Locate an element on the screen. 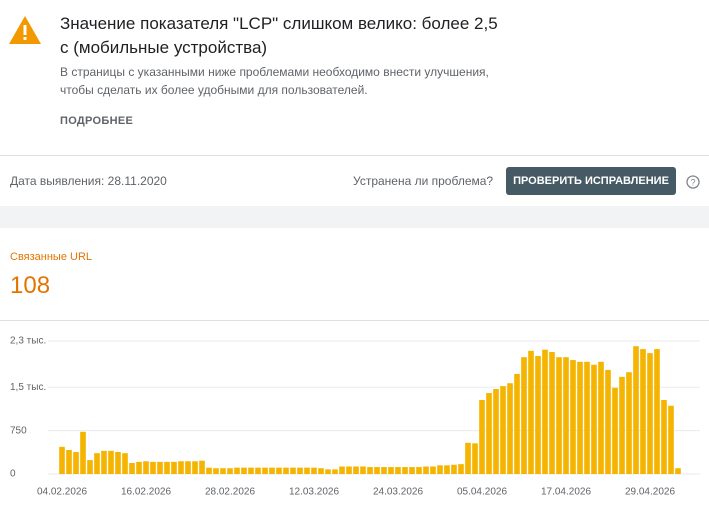  x-tick-label: 05.04.2026 is located at coordinates (482, 492).